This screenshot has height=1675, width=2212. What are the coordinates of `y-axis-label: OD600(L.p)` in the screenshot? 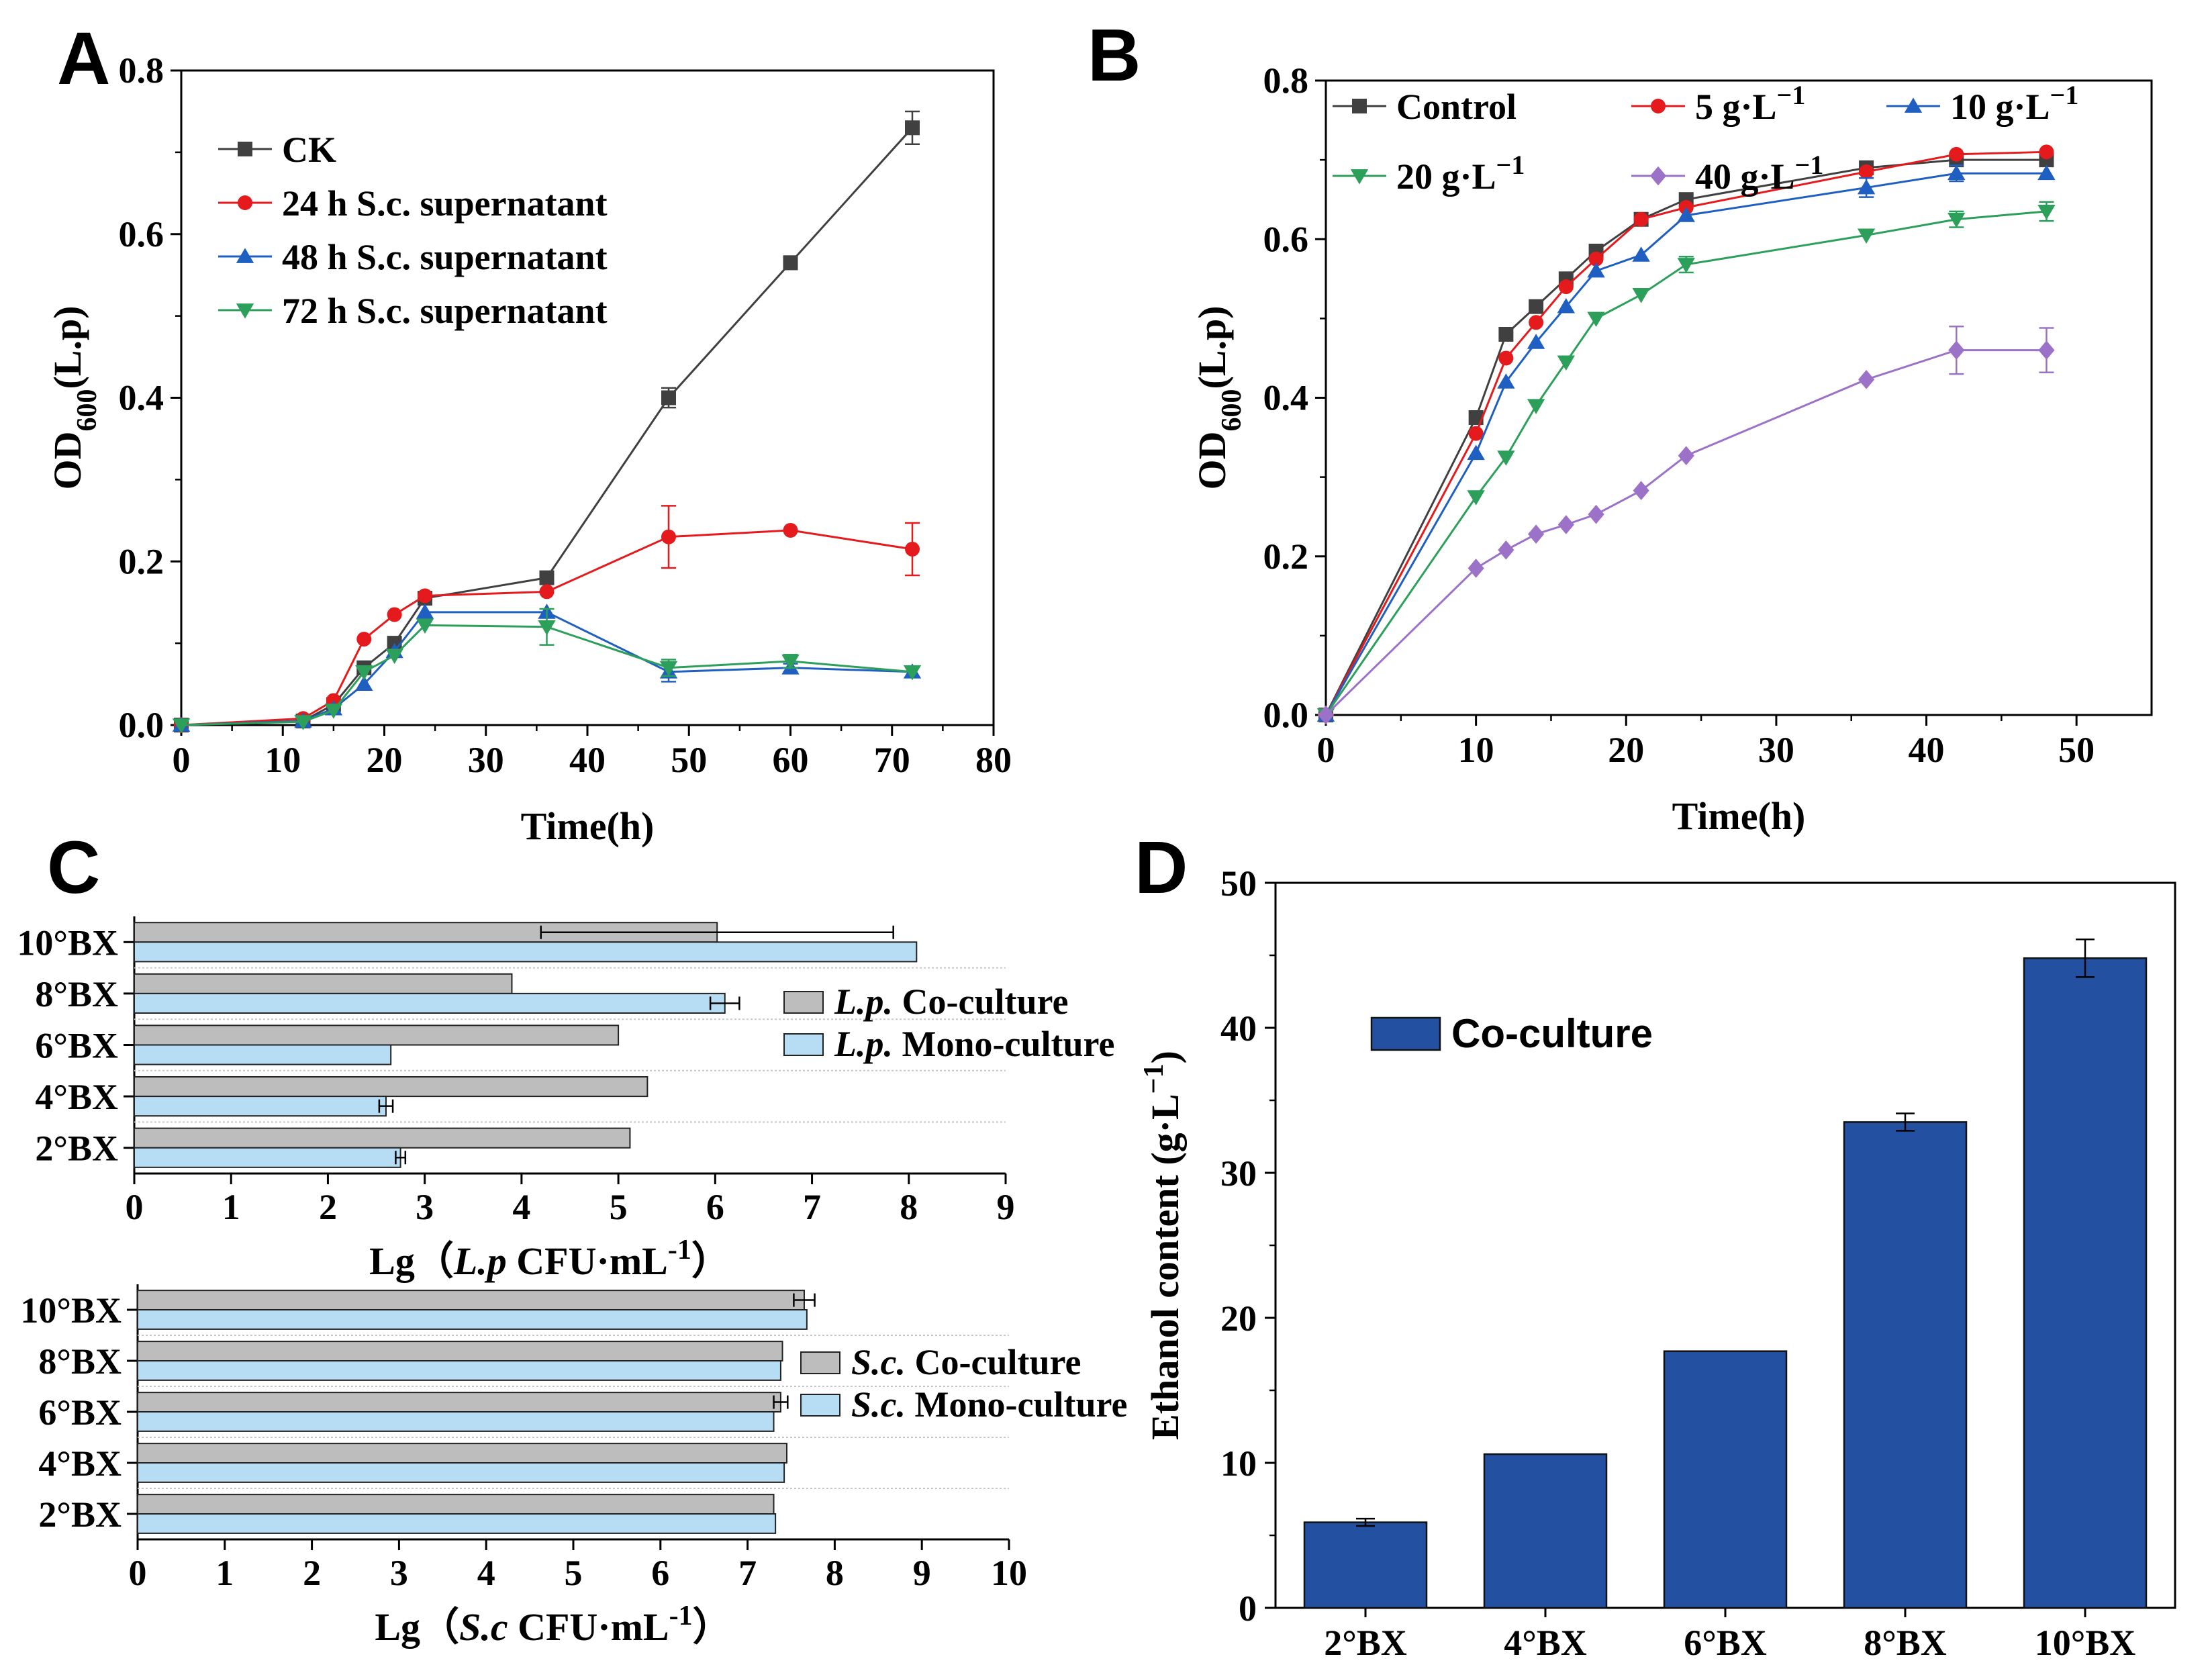 It's located at (1218, 397).